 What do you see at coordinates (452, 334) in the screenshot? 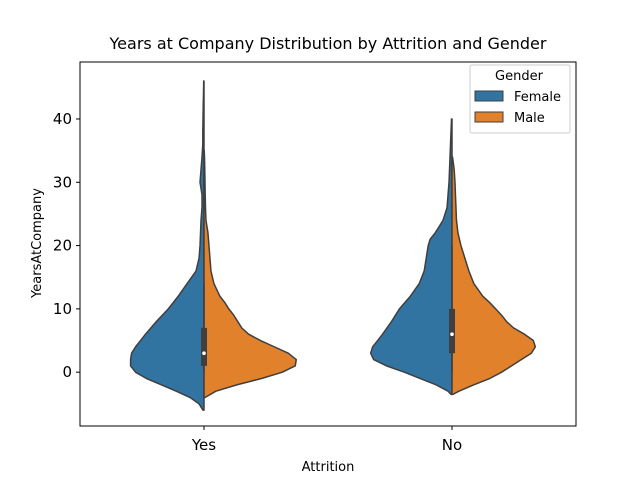
I see `median-dot-no` at bounding box center [452, 334].